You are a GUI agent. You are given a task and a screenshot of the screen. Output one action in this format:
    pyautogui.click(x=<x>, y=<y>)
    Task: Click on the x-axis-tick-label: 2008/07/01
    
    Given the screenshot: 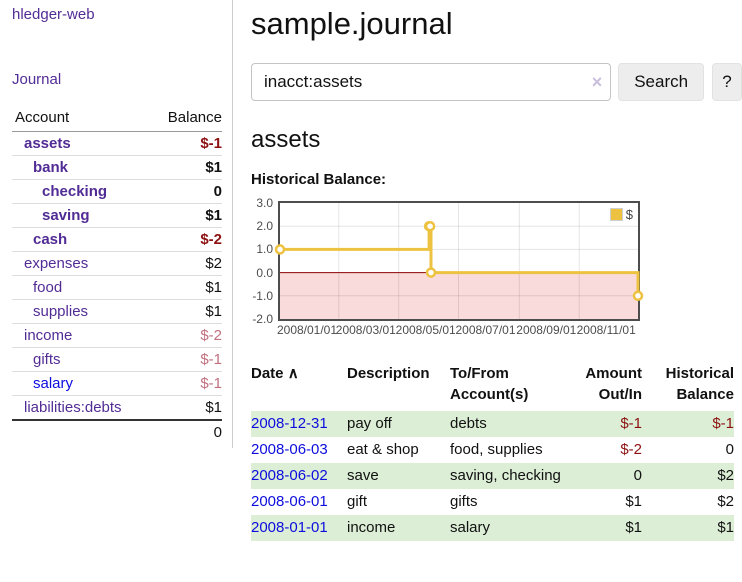 What is the action you would take?
    pyautogui.click(x=485, y=330)
    